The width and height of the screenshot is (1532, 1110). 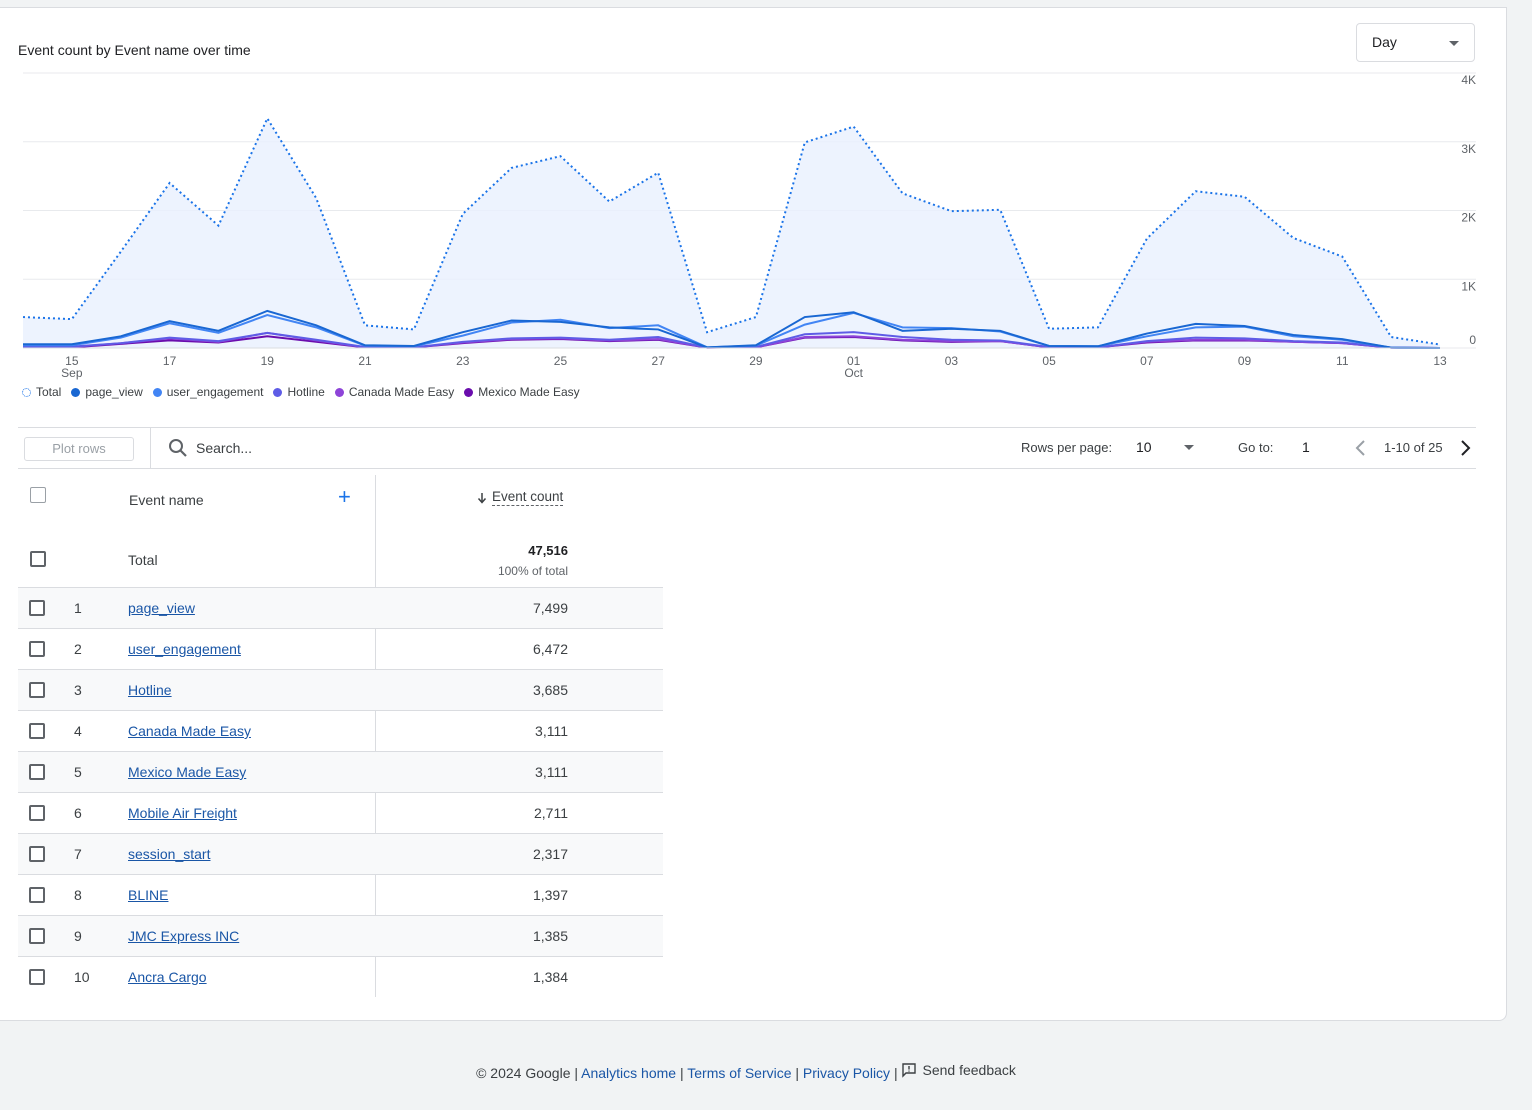 I want to click on legend-item: user_engagement, so click(x=207, y=392).